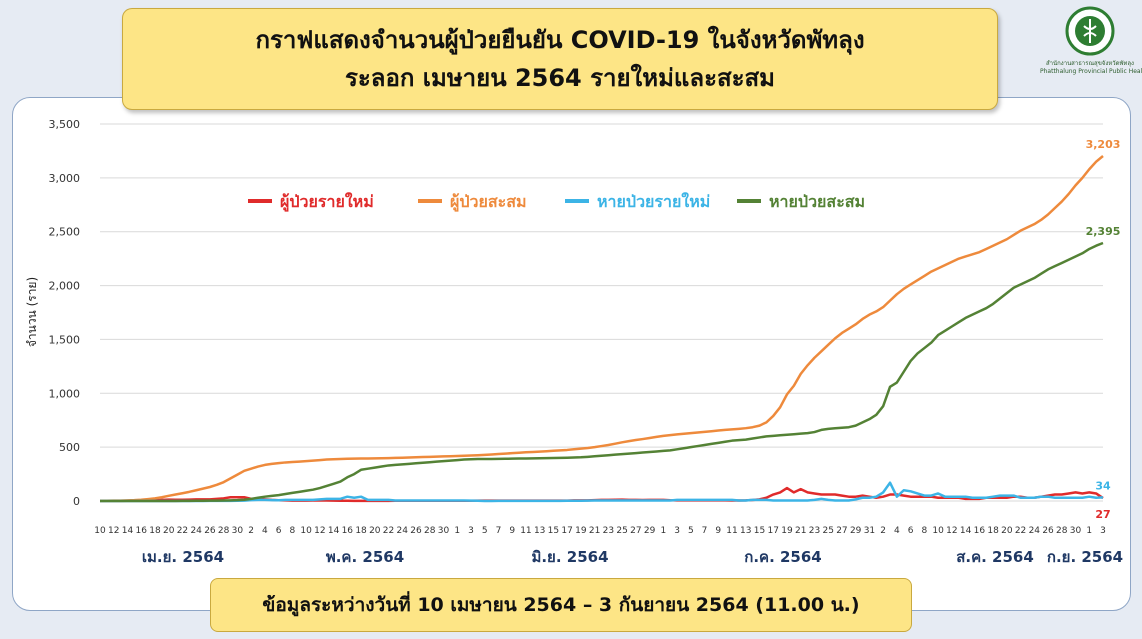 Image resolution: width=1142 pixels, height=639 pixels. I want to click on x-tick-label: 6, so click(279, 531).